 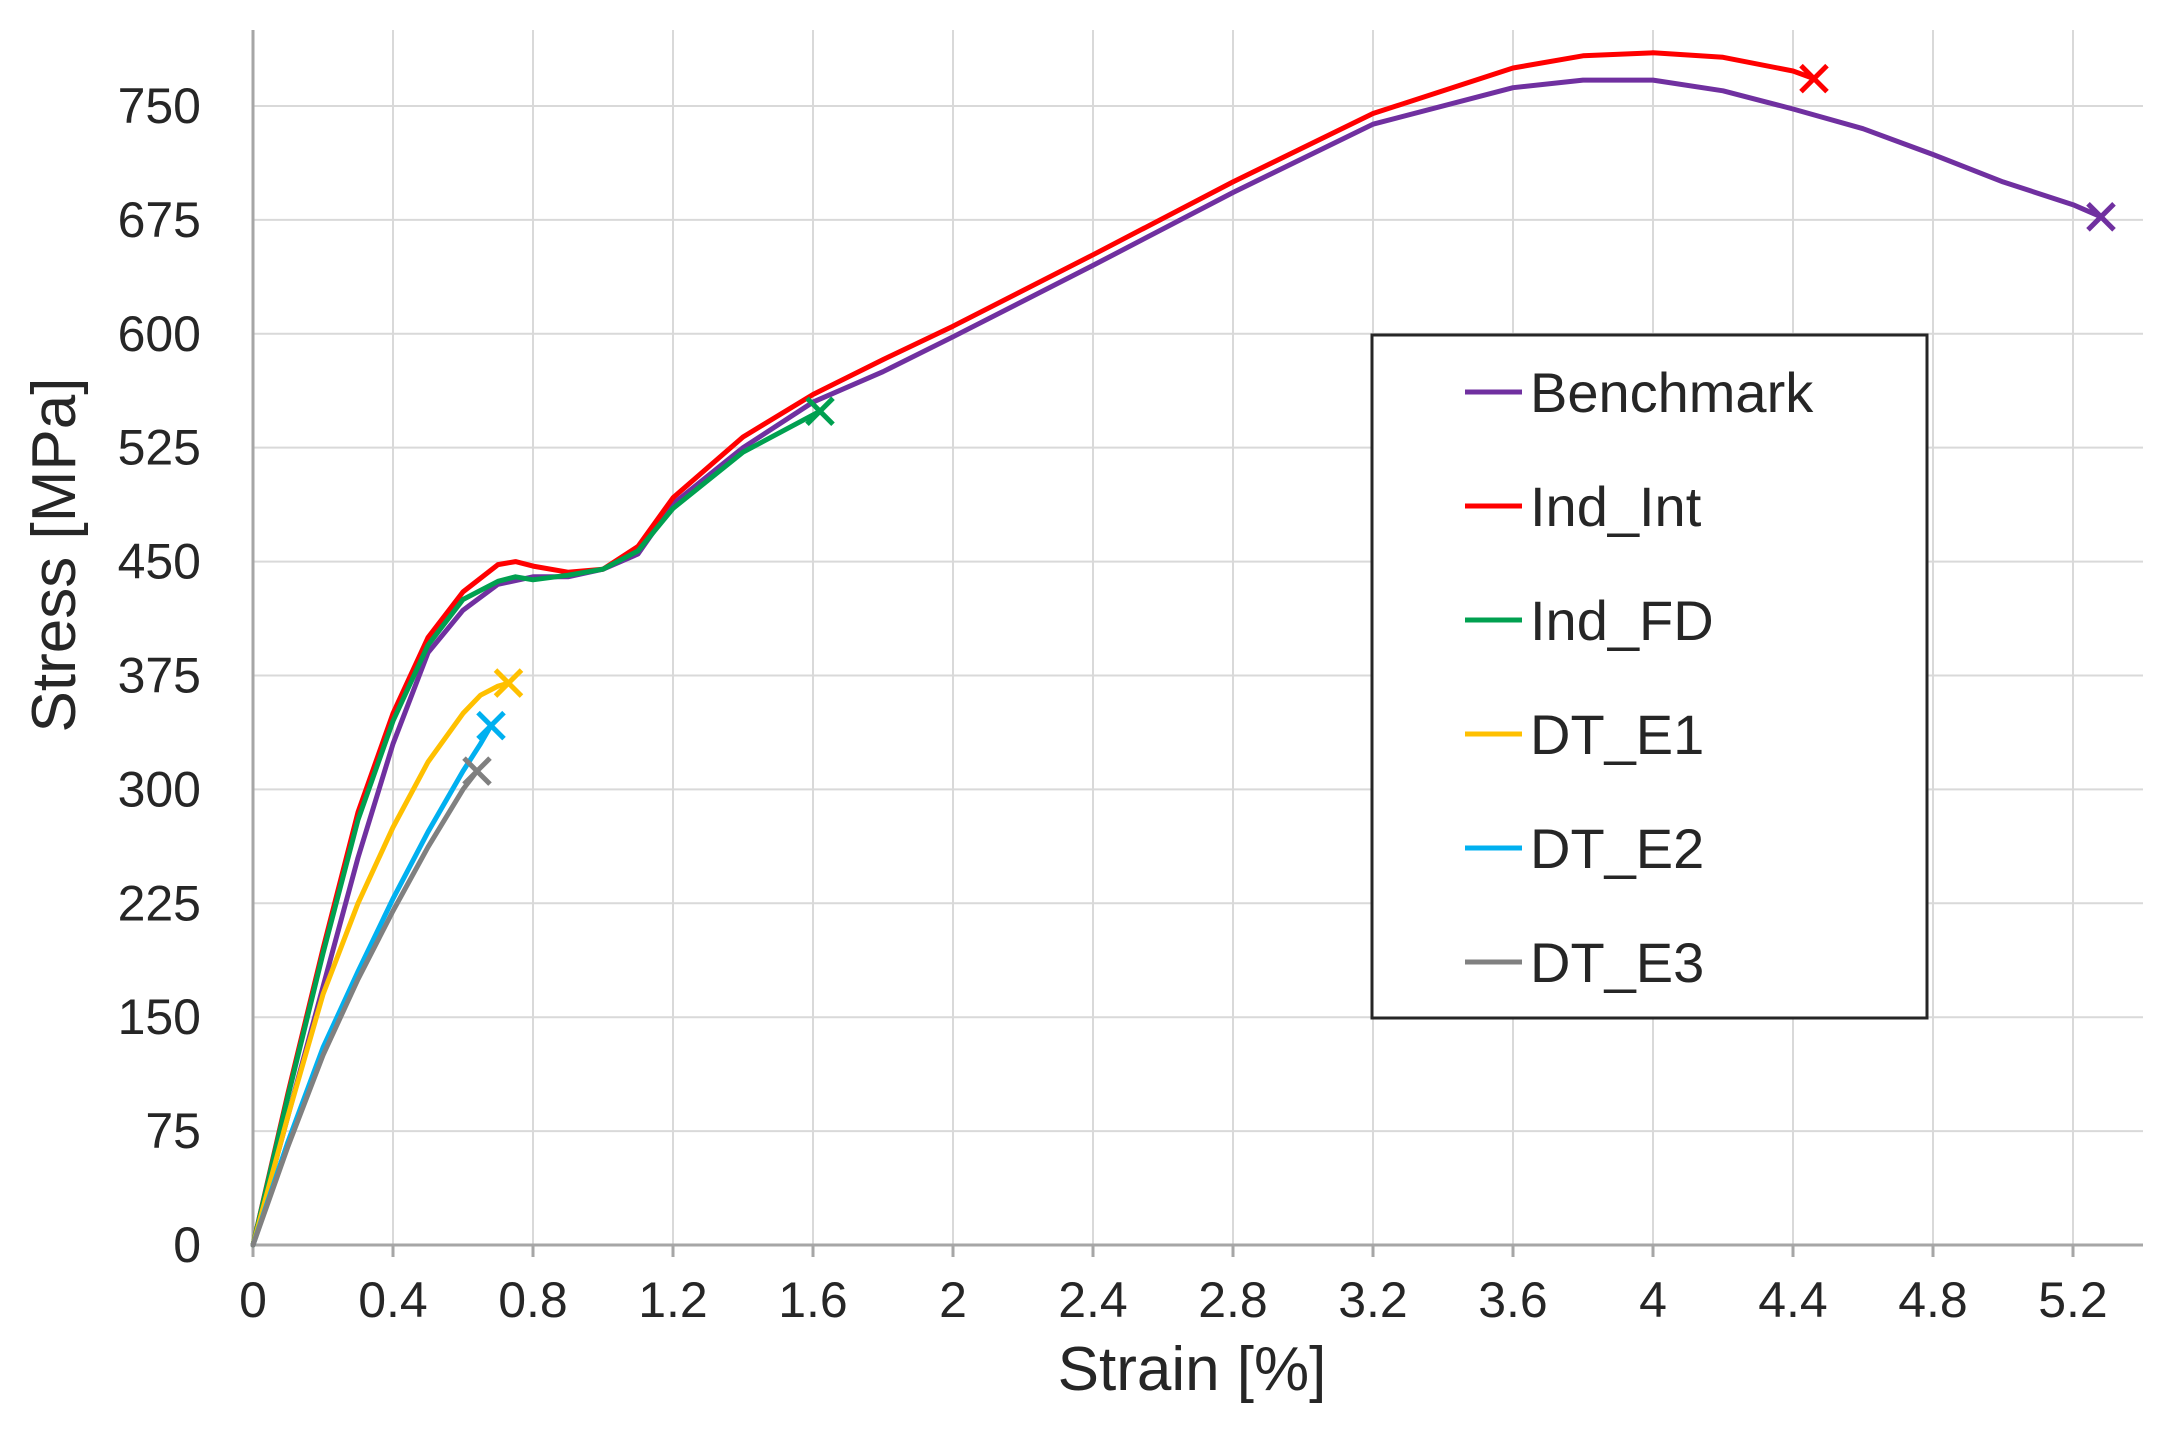 What do you see at coordinates (159, 106) in the screenshot?
I see `y-tick-label: 750` at bounding box center [159, 106].